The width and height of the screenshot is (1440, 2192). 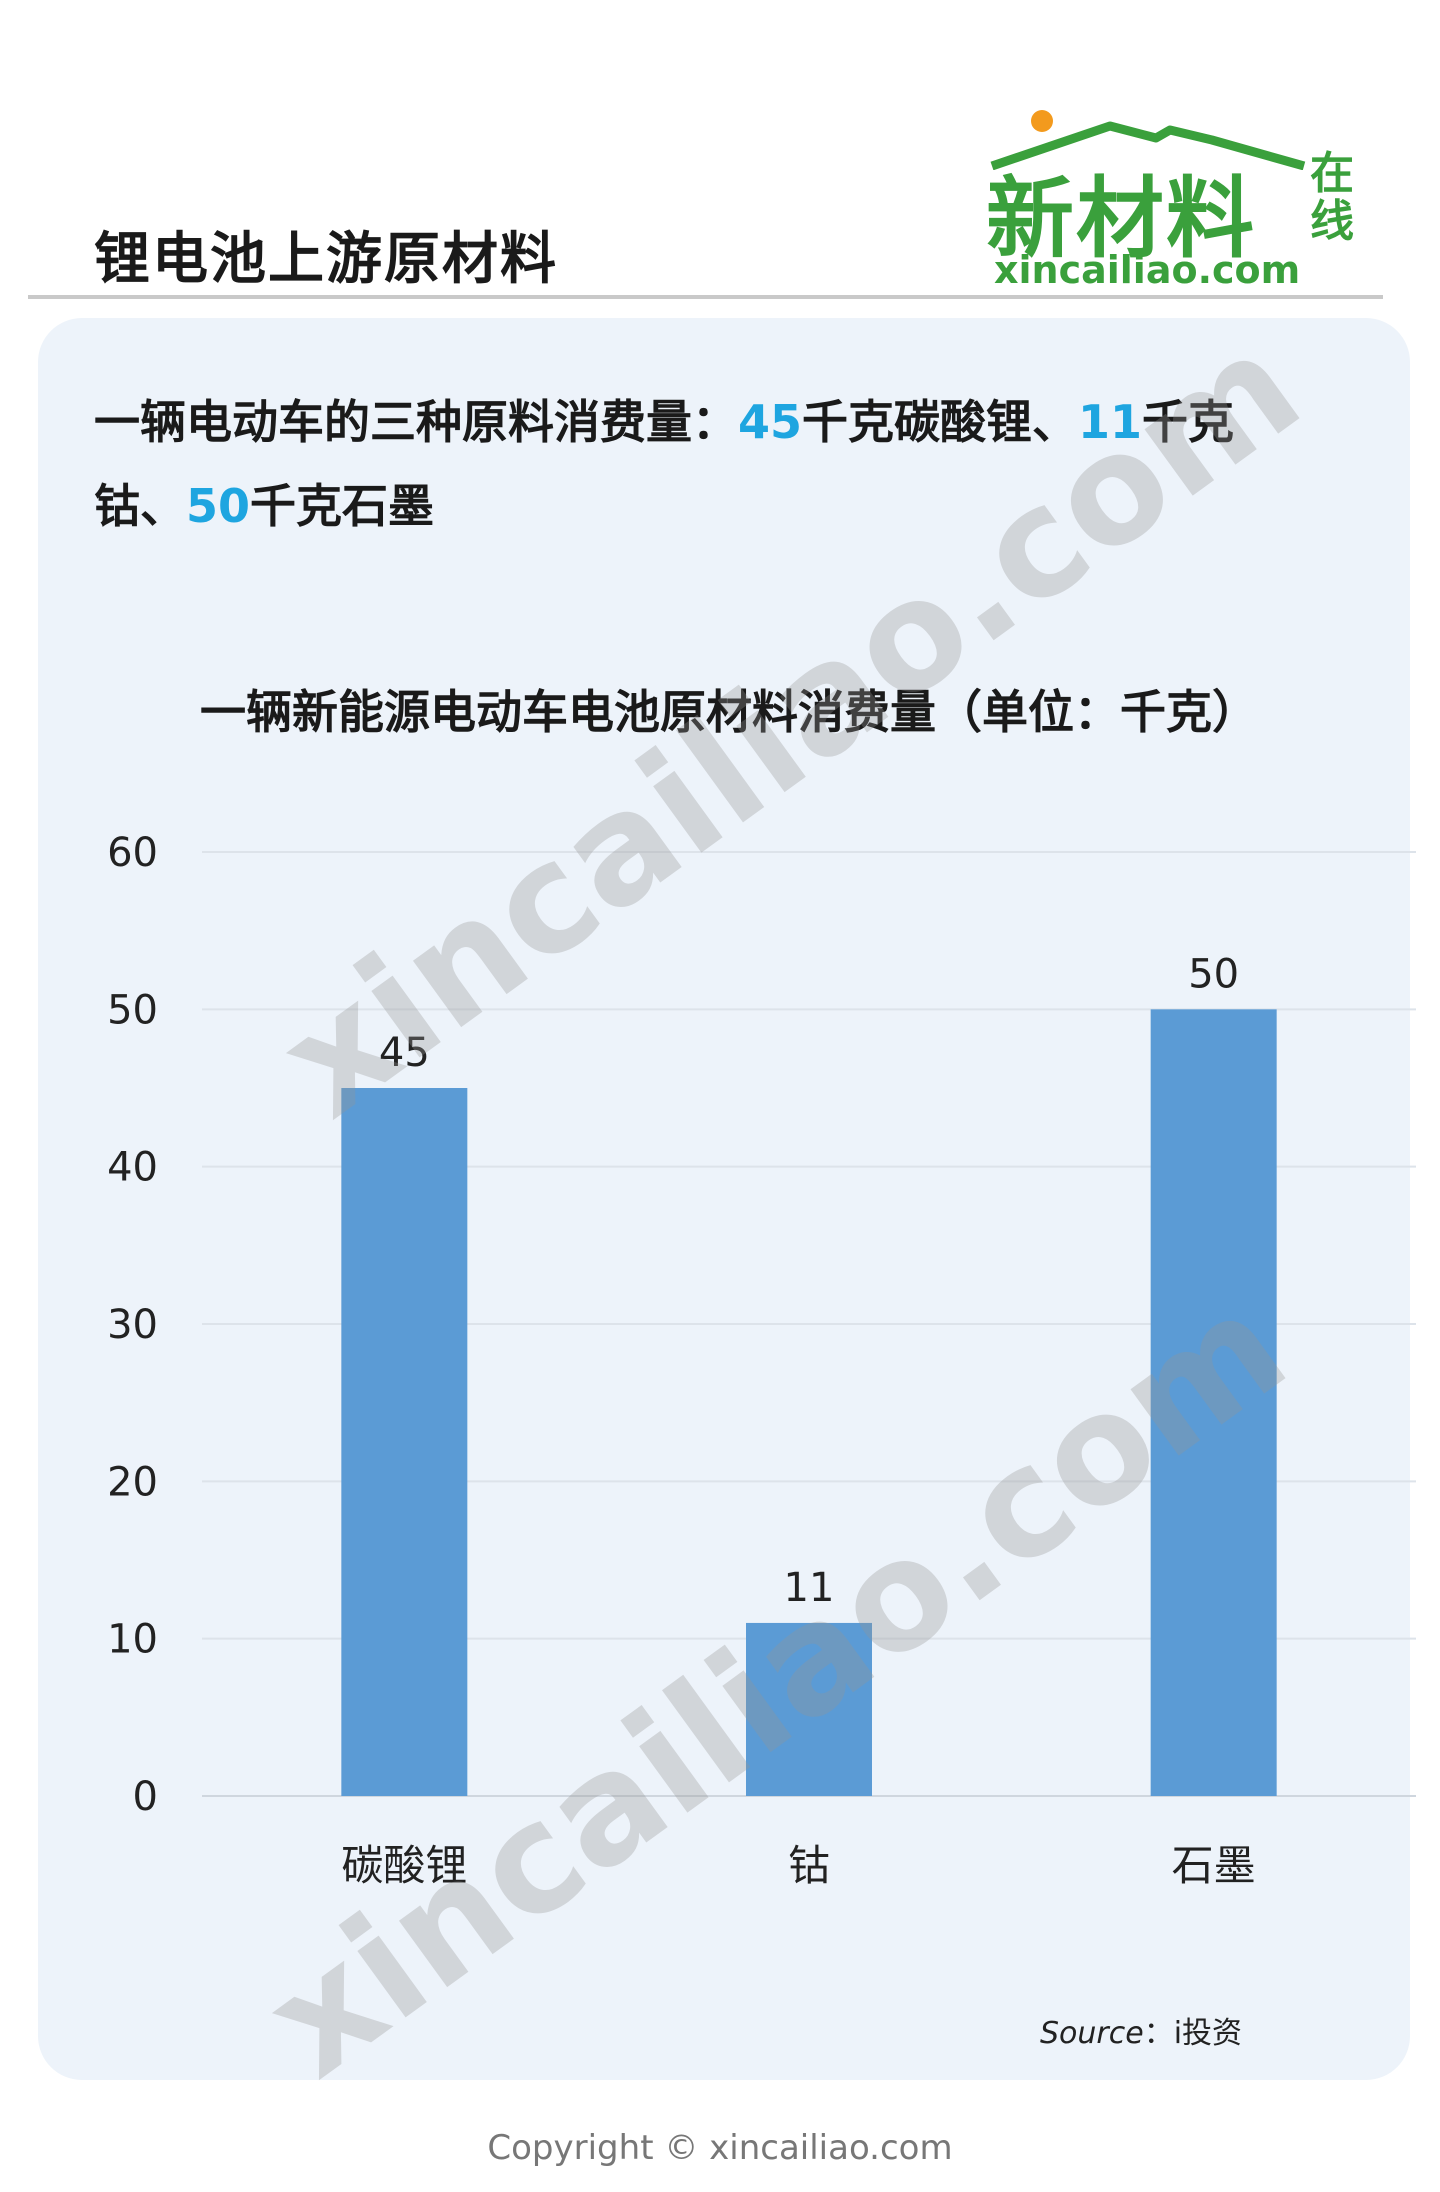 I want to click on intro-part3: 千克钴、, so click(x=664, y=464).